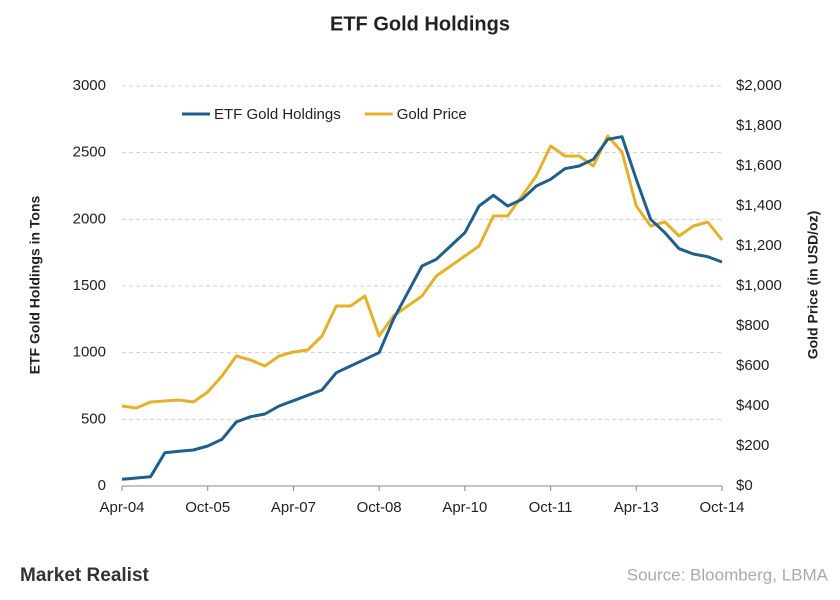  What do you see at coordinates (207, 507) in the screenshot?
I see `x-tick-label: Oct-05` at bounding box center [207, 507].